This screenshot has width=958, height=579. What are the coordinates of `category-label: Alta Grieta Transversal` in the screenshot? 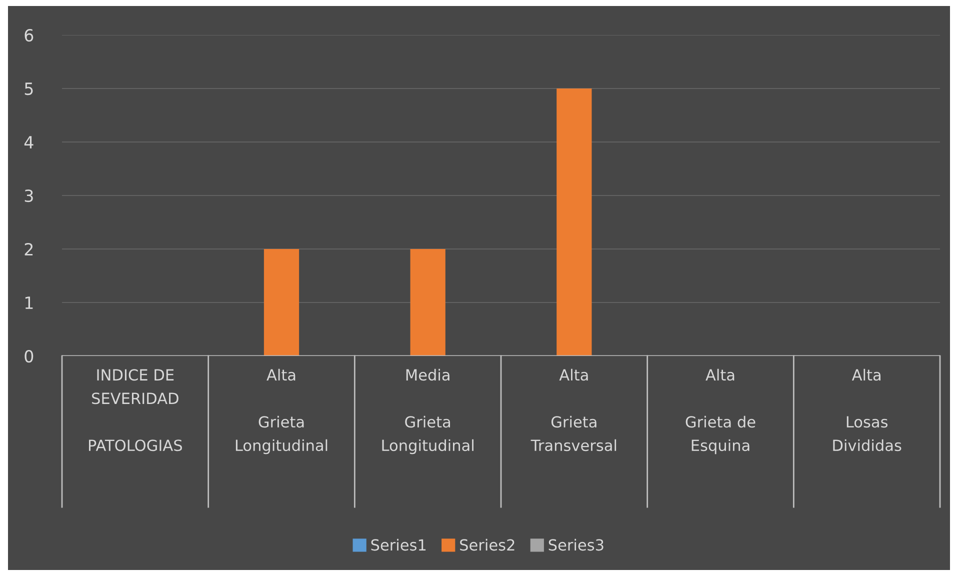 It's located at (573, 410).